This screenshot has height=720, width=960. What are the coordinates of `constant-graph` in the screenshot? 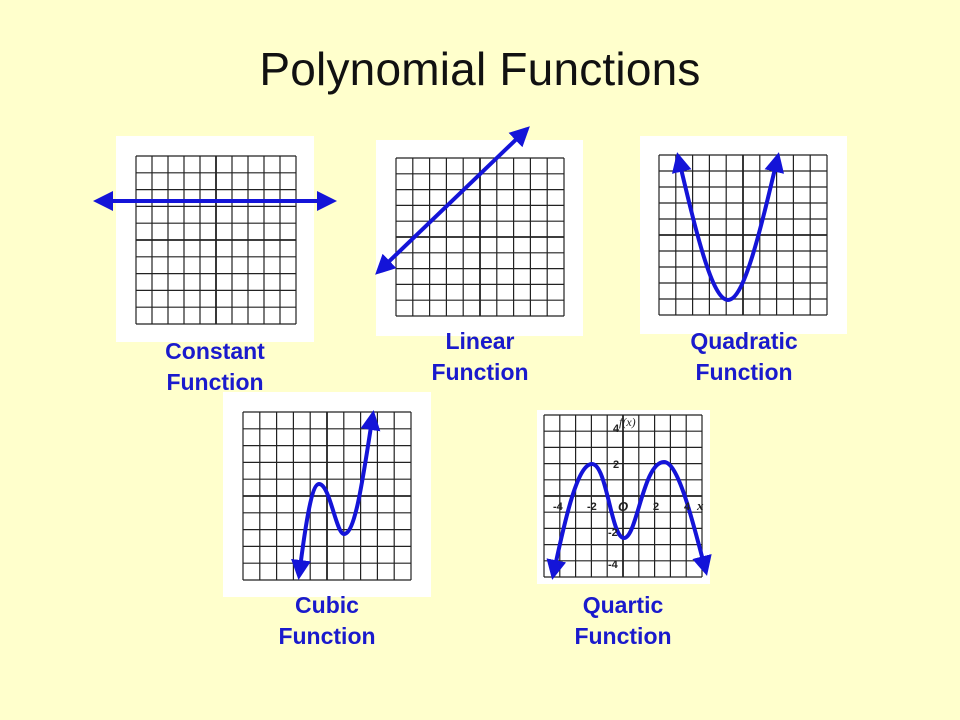 It's located at (215, 239).